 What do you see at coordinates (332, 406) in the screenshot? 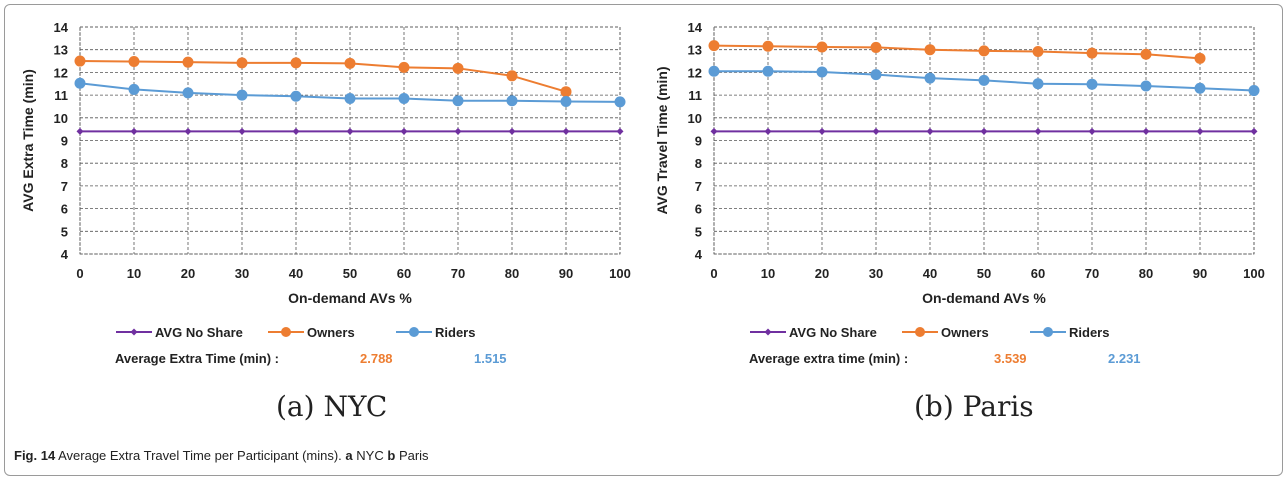
I see `subcaption-a: (a) NYC` at bounding box center [332, 406].